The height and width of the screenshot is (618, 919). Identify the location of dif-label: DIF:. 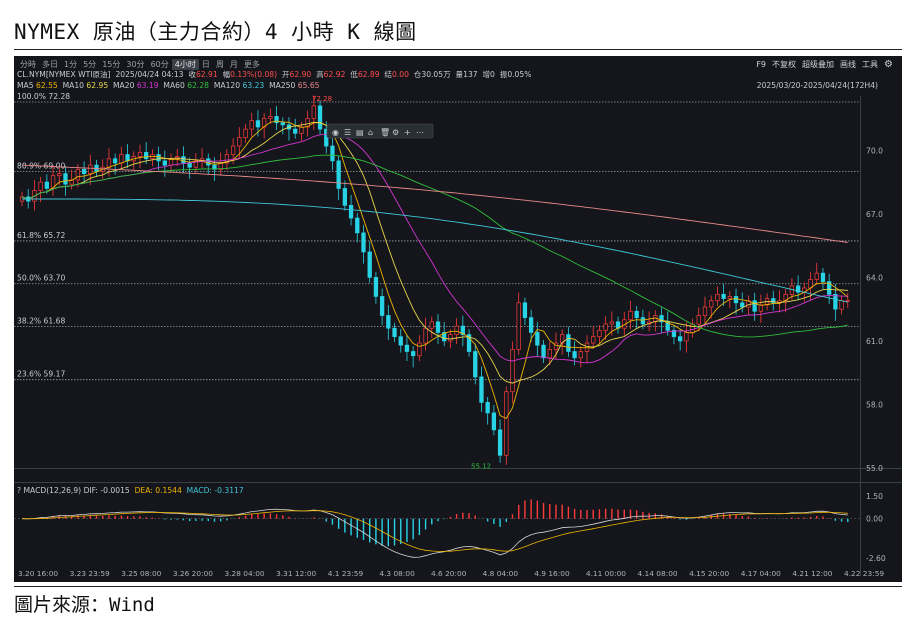
(90, 490).